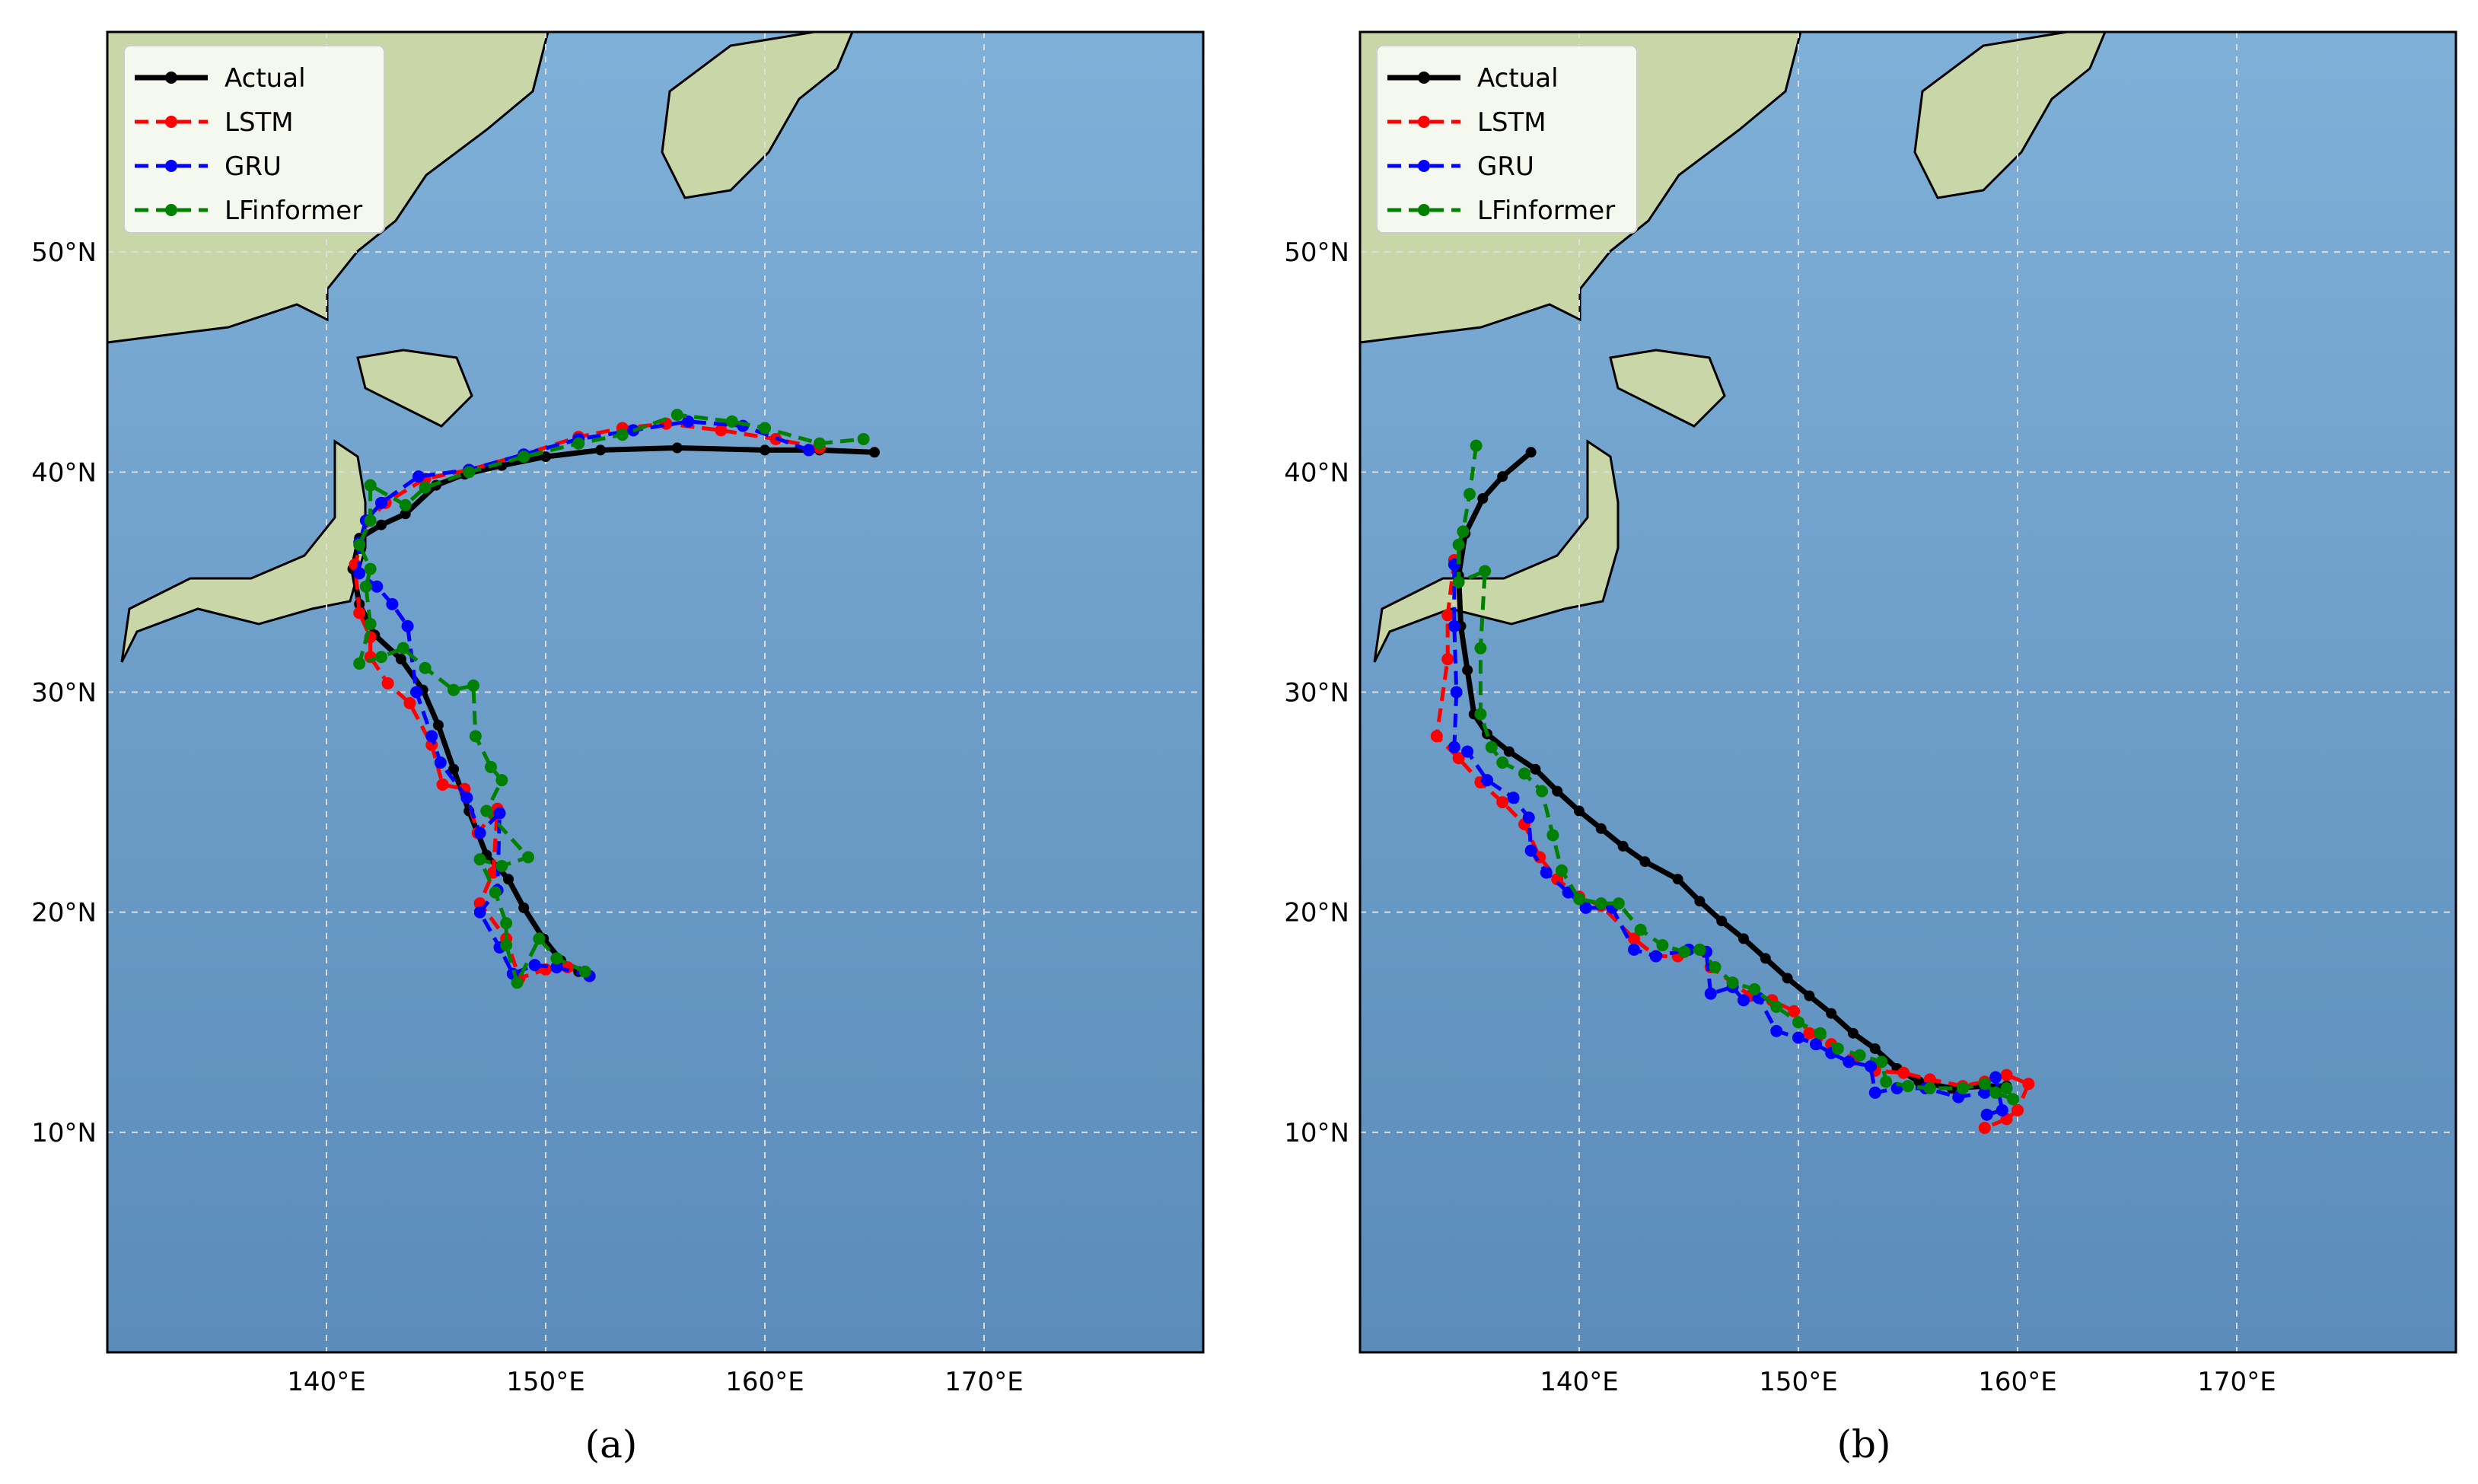 This screenshot has width=2478, height=1484. I want to click on caption-b: (b), so click(1863, 1444).